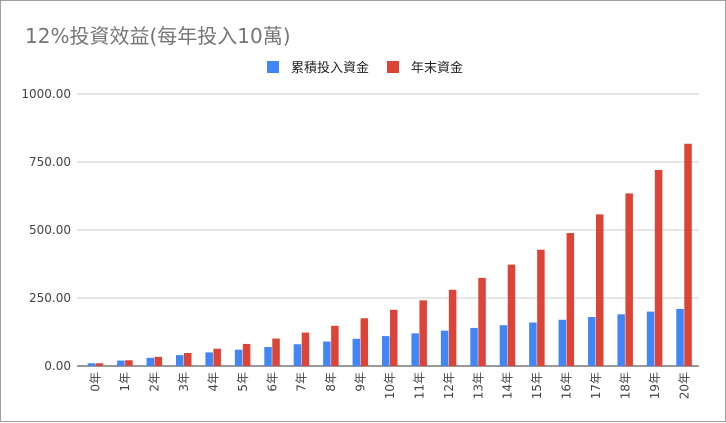 The height and width of the screenshot is (423, 726). Describe the element at coordinates (50, 230) in the screenshot. I see `y-tick-label: 500.00` at that location.